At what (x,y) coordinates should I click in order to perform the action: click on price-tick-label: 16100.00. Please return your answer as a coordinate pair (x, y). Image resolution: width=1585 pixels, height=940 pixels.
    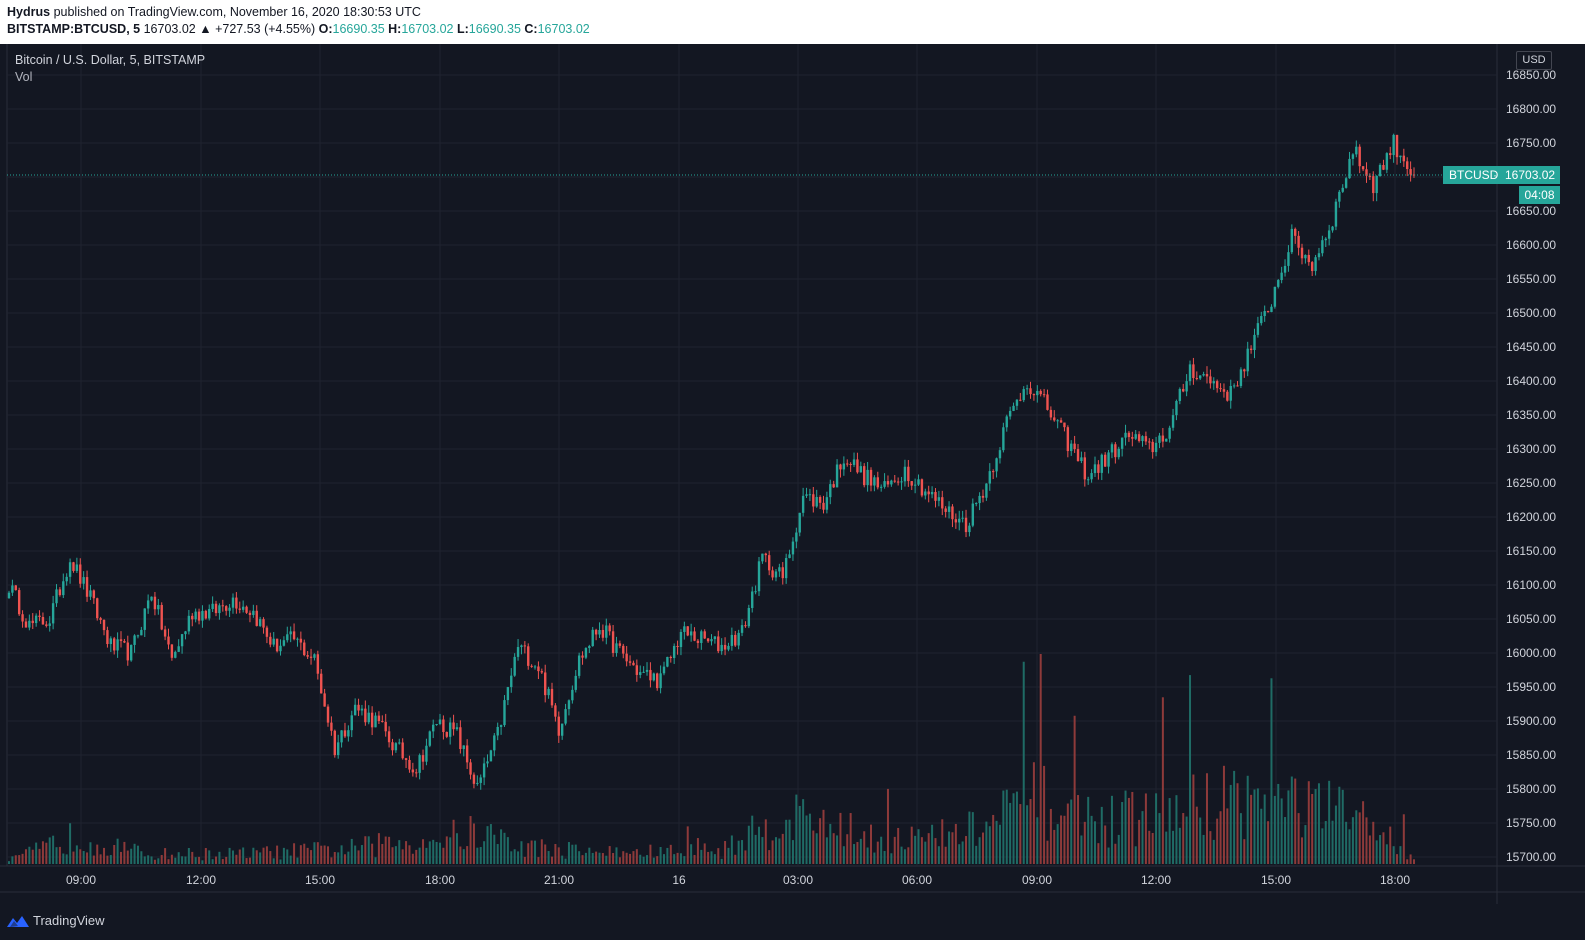
    Looking at the image, I should click on (1531, 585).